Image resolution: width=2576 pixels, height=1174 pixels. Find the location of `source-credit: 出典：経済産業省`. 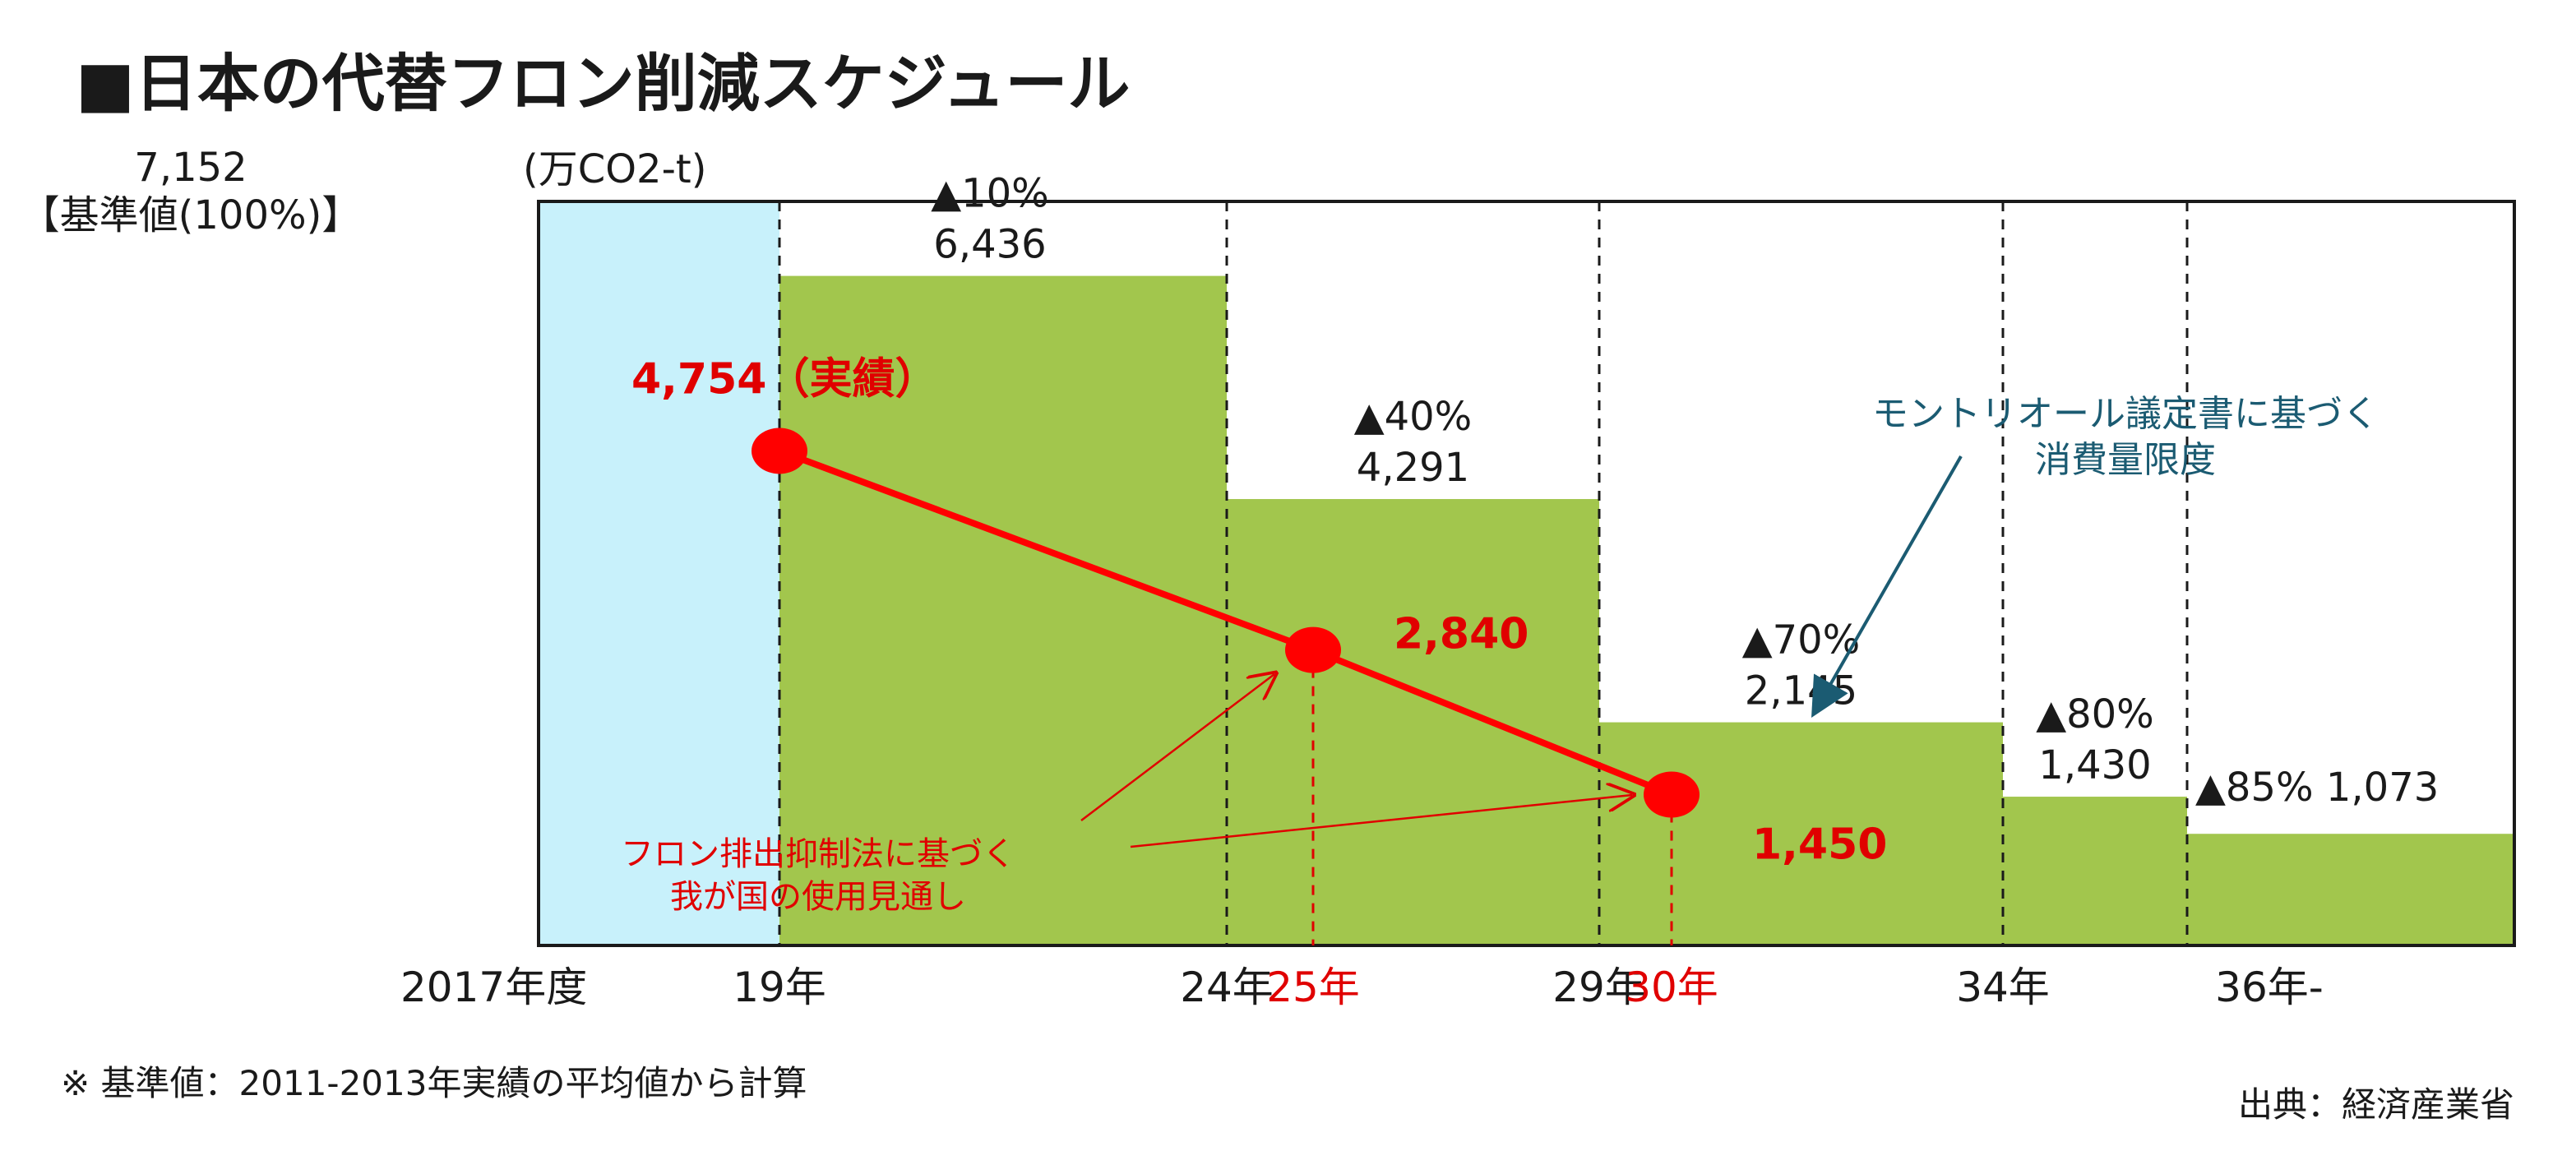

source-credit: 出典：経済産業省 is located at coordinates (2376, 1104).